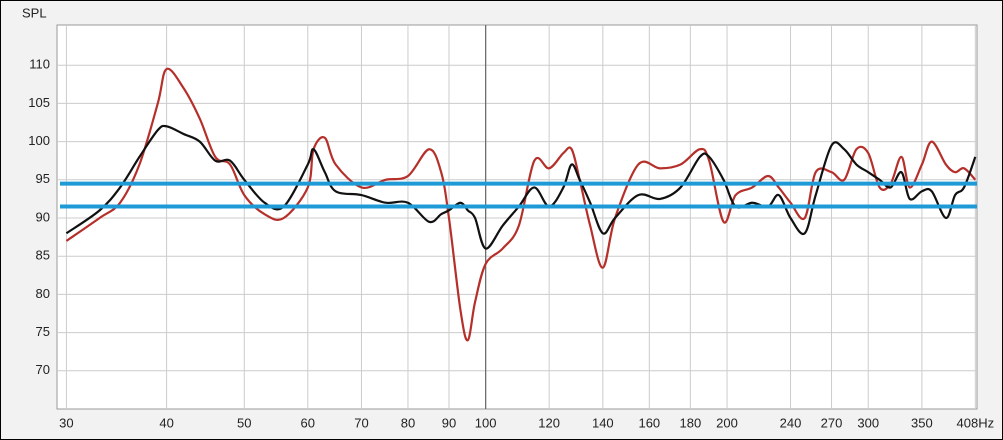 Image resolution: width=1003 pixels, height=440 pixels. I want to click on x-tick-label: 240, so click(791, 422).